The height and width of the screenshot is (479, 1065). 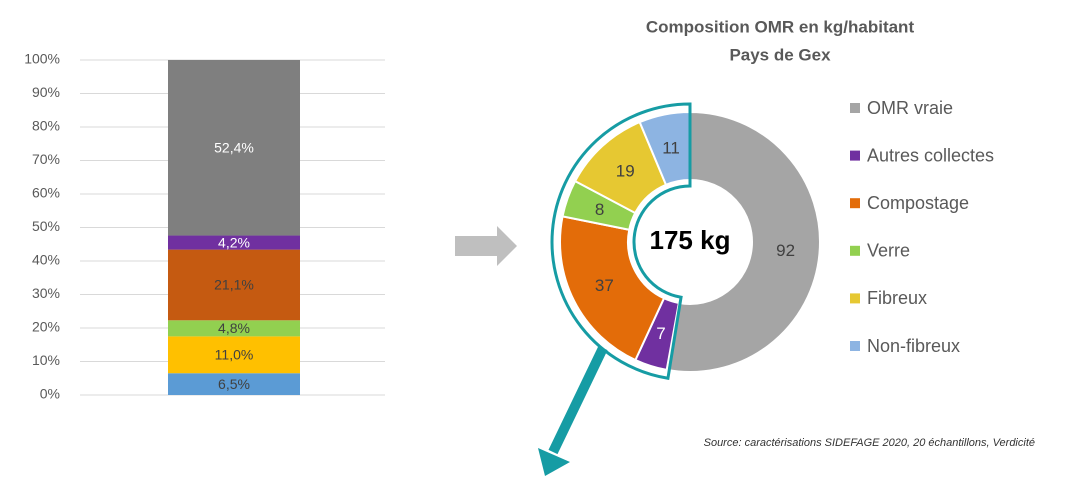 What do you see at coordinates (918, 203) in the screenshot?
I see `legend-label: Compostage` at bounding box center [918, 203].